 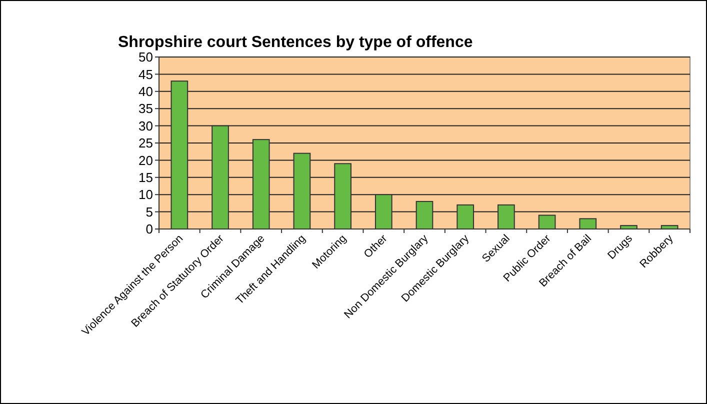 What do you see at coordinates (145, 143) in the screenshot?
I see `y-tick-label: 25` at bounding box center [145, 143].